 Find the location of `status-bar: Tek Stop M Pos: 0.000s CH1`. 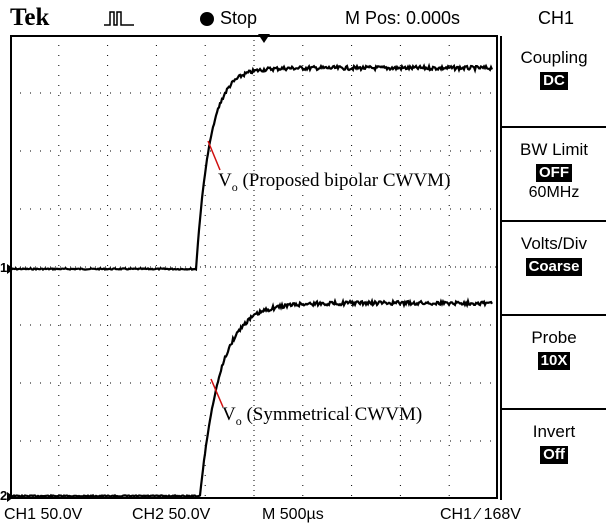

status-bar: Tek Stop M Pos: 0.000s CH1 is located at coordinates (303, 21).